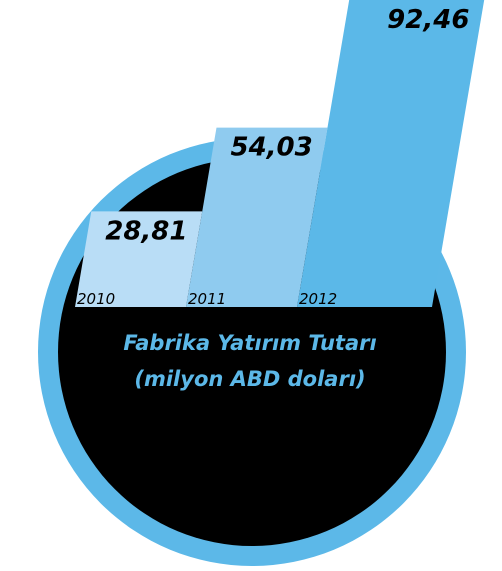 Image resolution: width=502 pixels, height=571 pixels. I want to click on chart-subtitle: (milyon ABD doları), so click(249, 379).